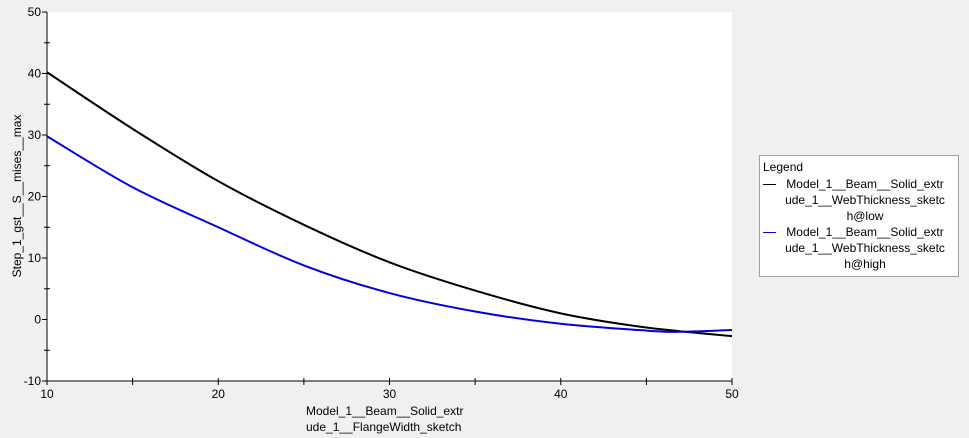 This screenshot has height=438, width=969. Describe the element at coordinates (35, 197) in the screenshot. I see `y-tick-label: 20` at that location.